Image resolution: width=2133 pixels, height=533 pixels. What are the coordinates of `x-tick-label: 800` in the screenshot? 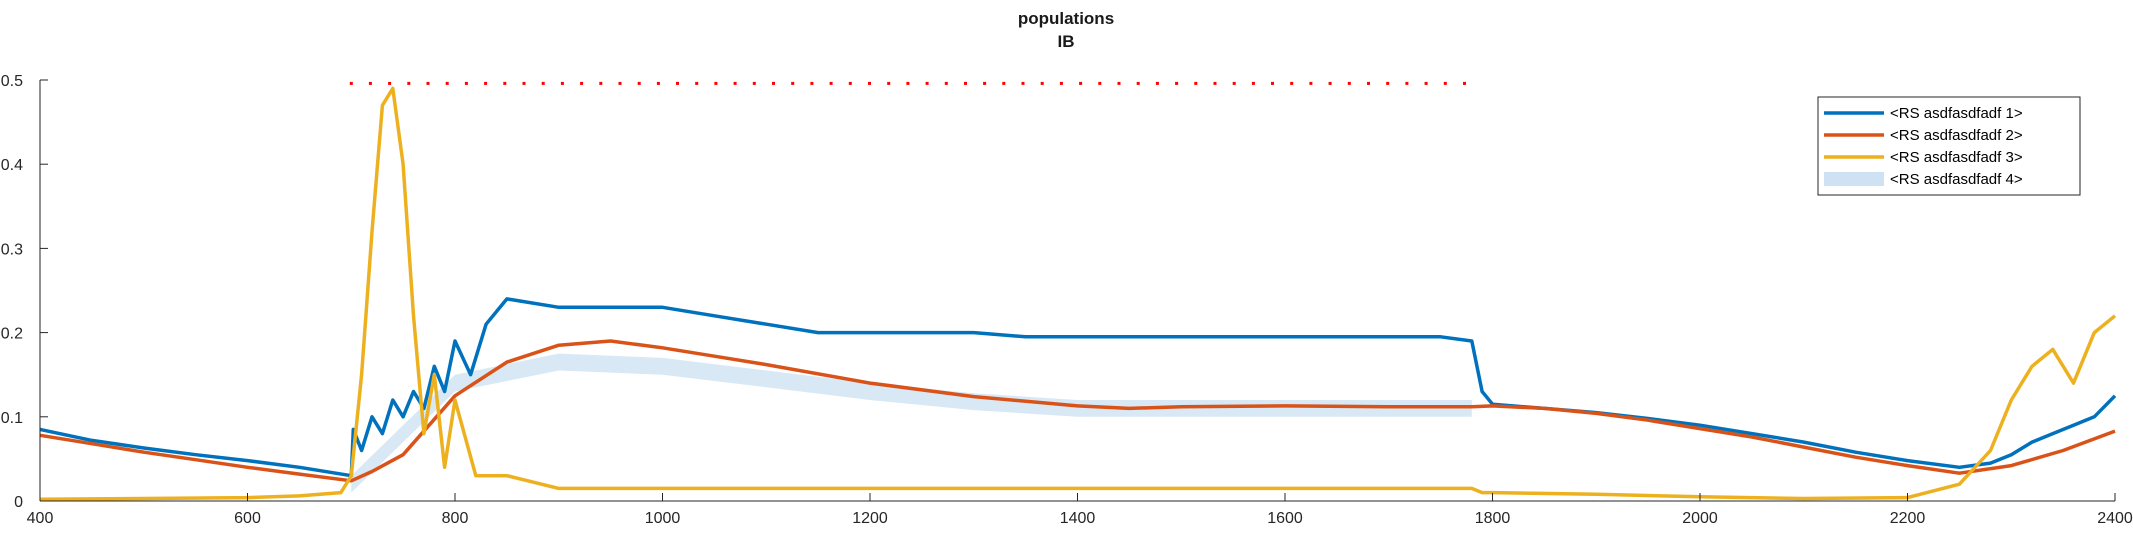 It's located at (455, 518).